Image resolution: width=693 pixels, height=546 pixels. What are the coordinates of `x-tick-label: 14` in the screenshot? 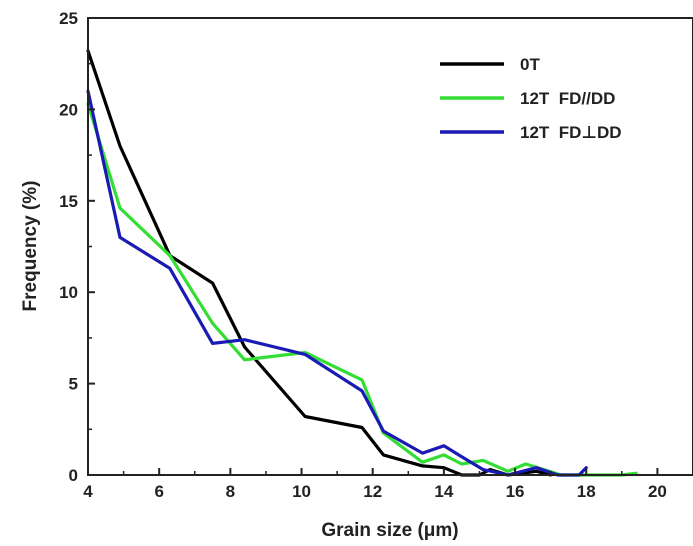 It's located at (443, 491).